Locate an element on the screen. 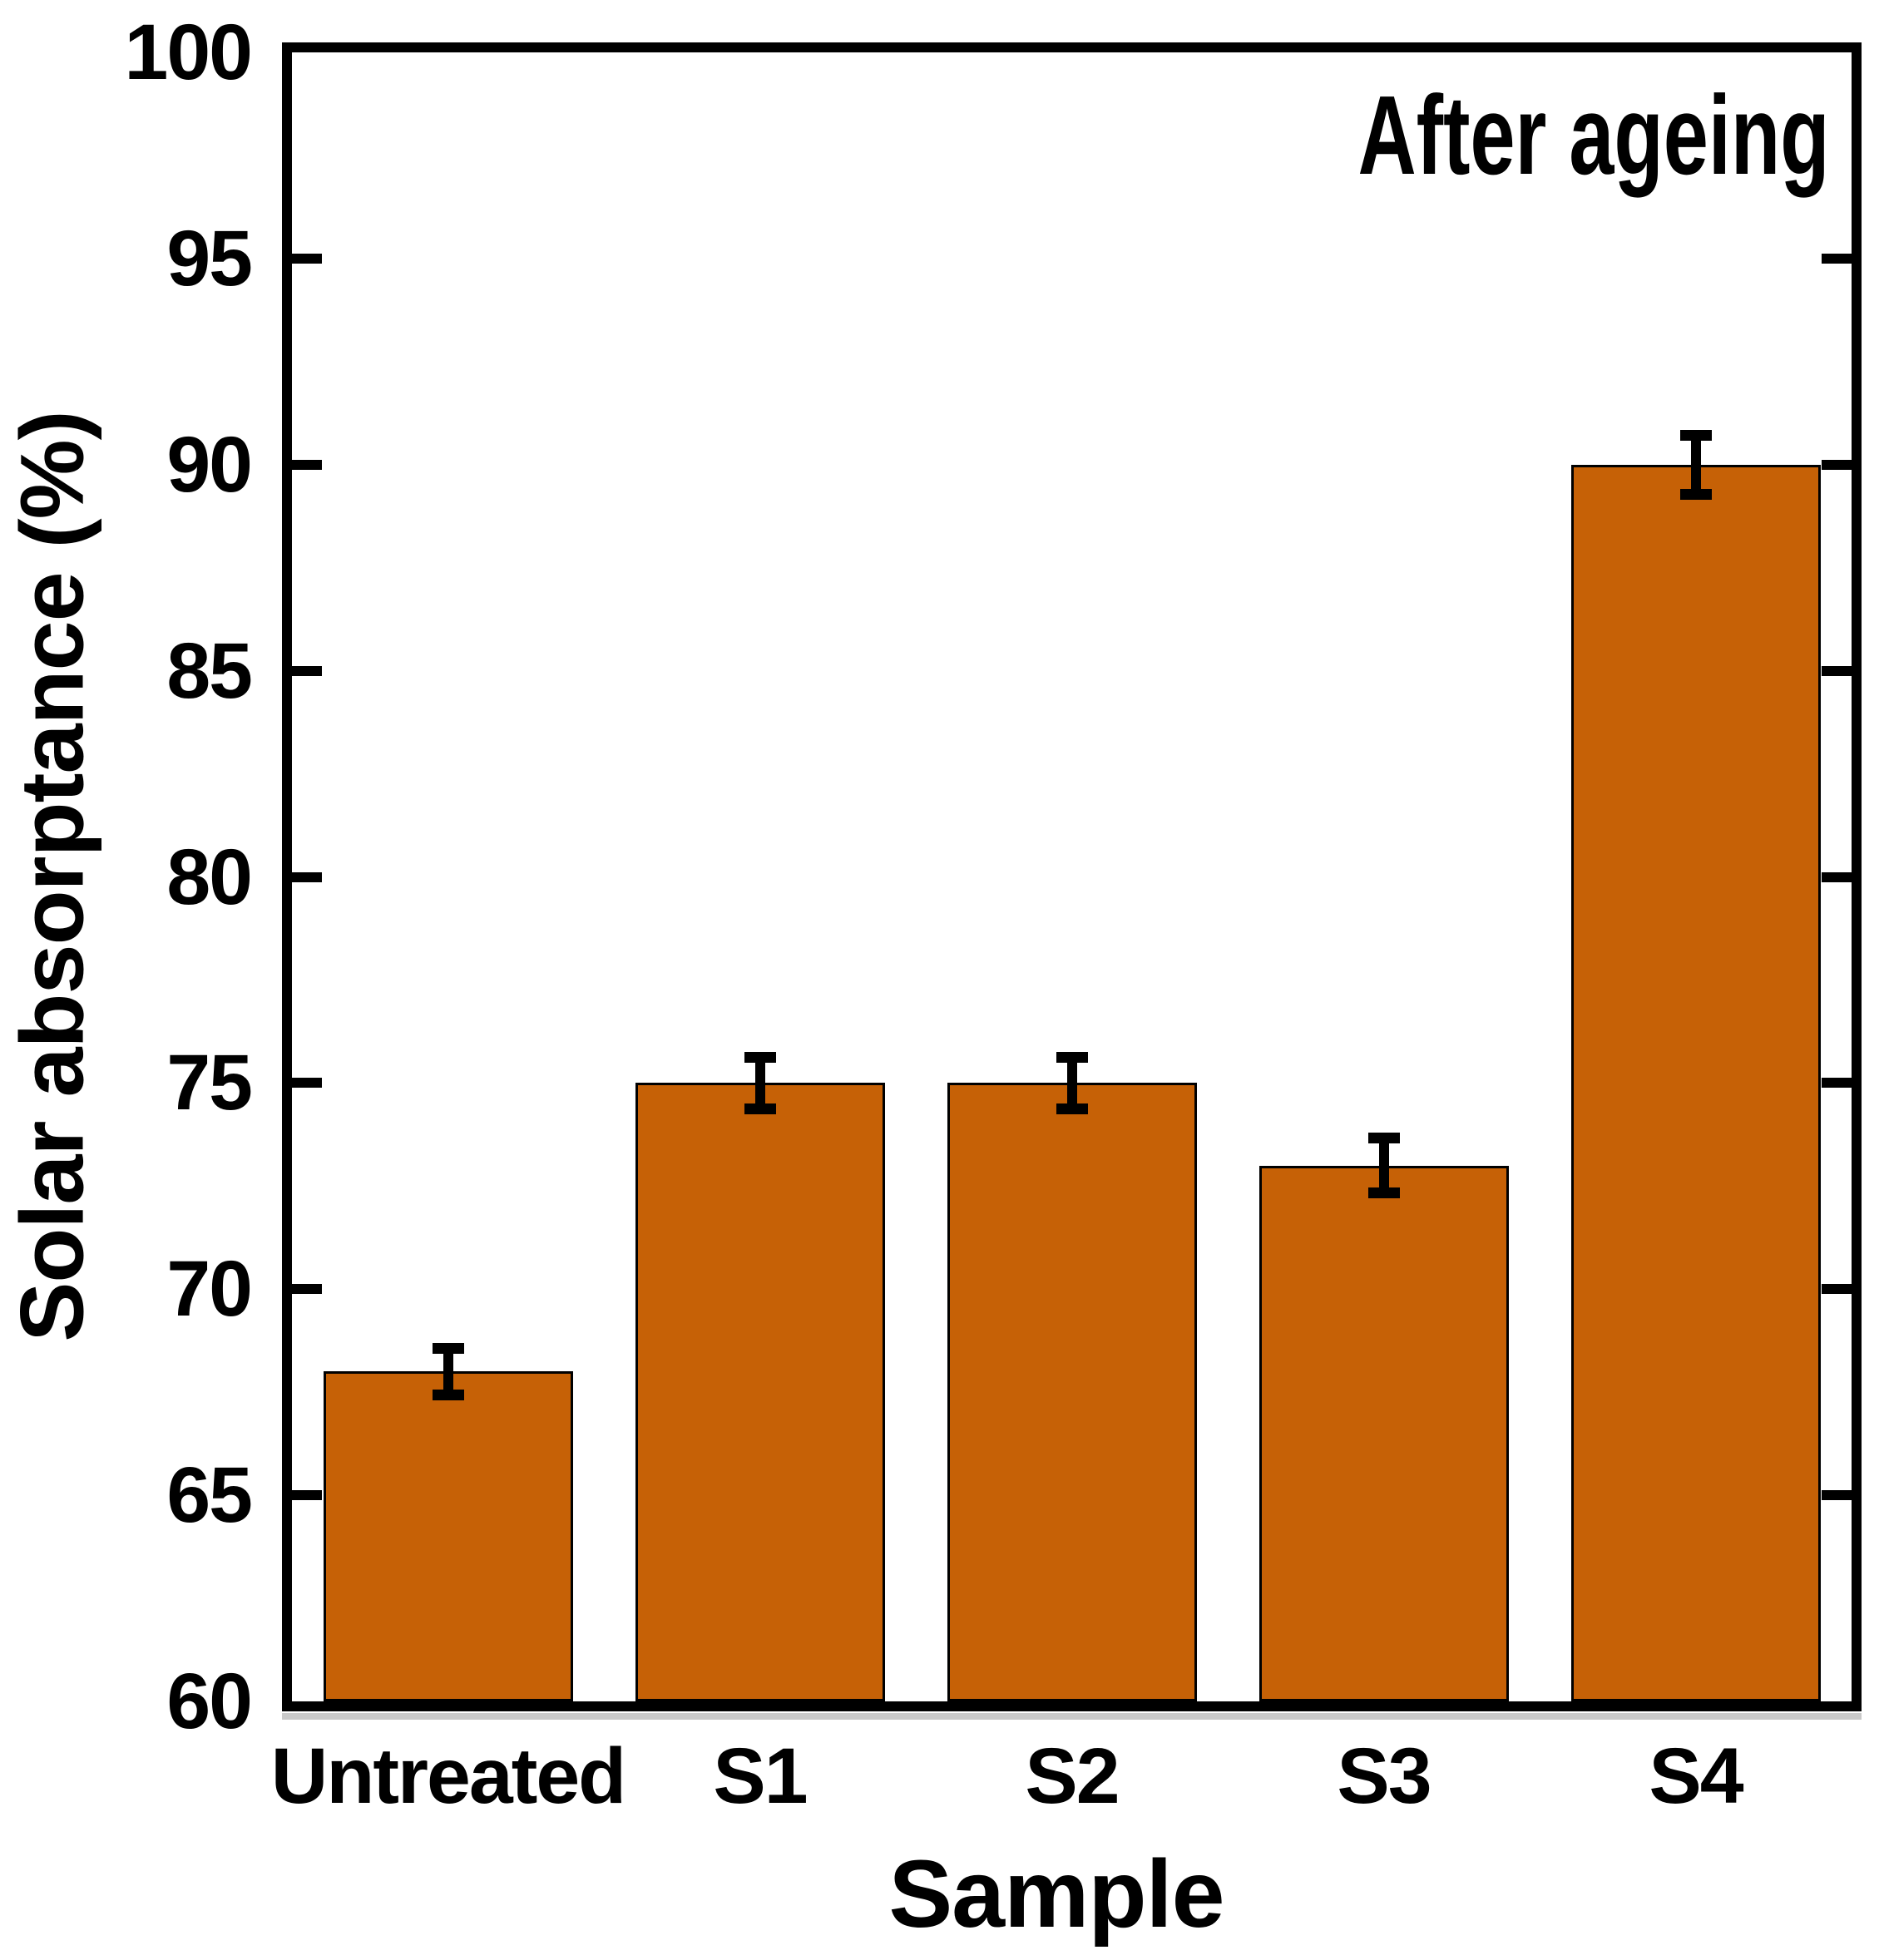  annotation-after-ageing: After ageing is located at coordinates (1593, 135).